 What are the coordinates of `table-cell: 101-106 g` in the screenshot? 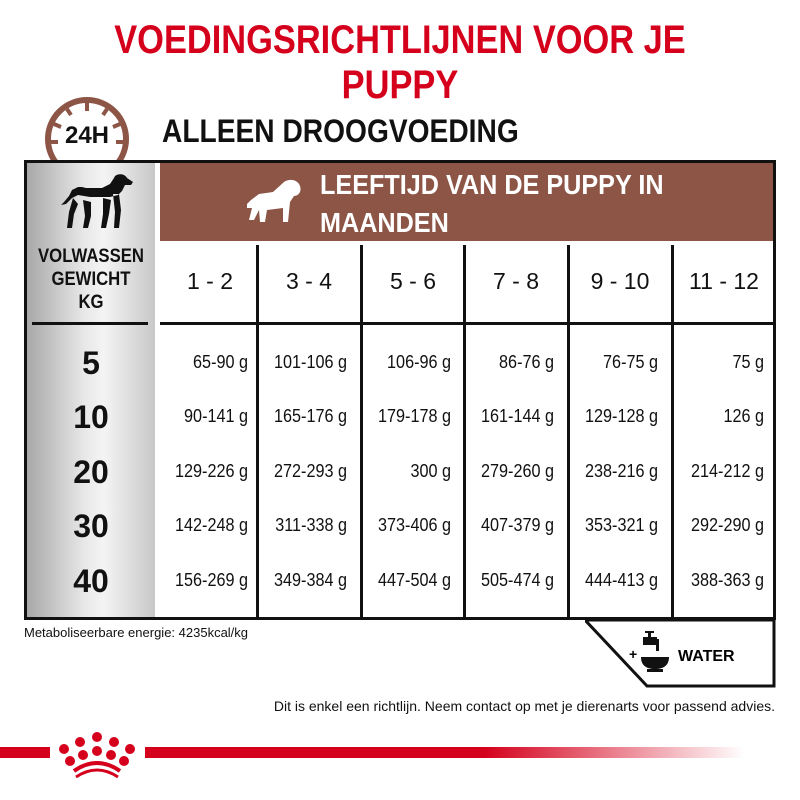 It's located at (310, 362).